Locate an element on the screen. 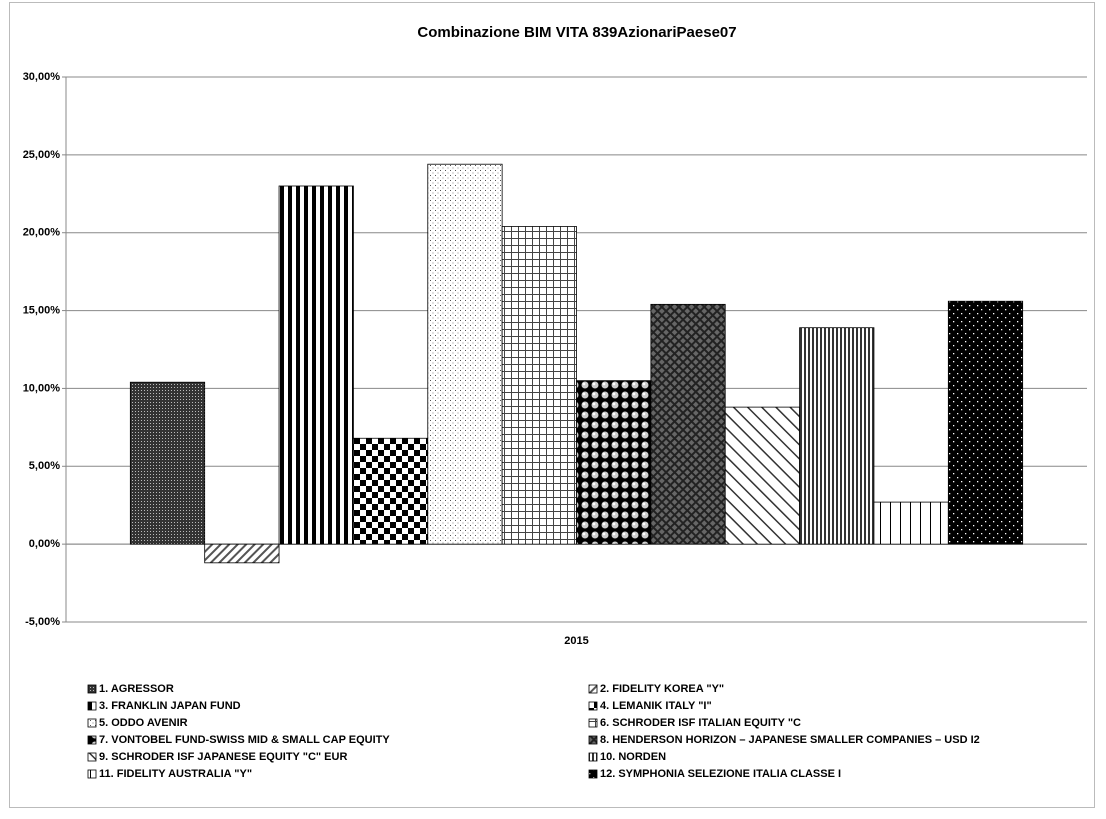 This screenshot has width=1106, height=819. legend-label: 1. AGRESSOR is located at coordinates (136, 689).